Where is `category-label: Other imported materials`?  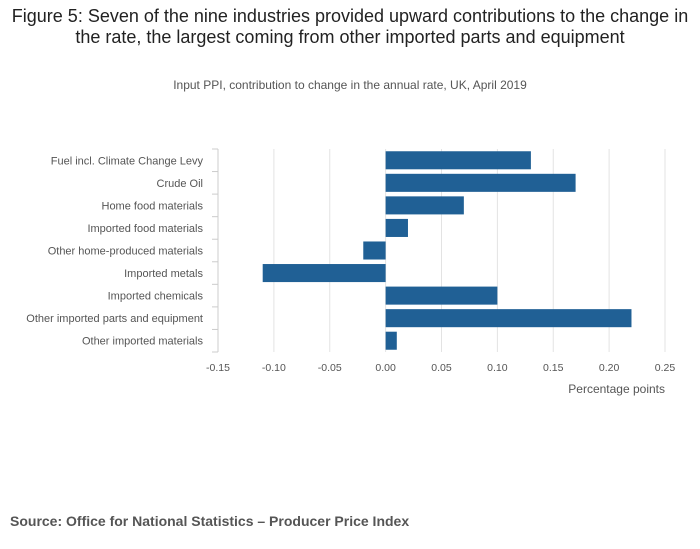 category-label: Other imported materials is located at coordinates (143, 342).